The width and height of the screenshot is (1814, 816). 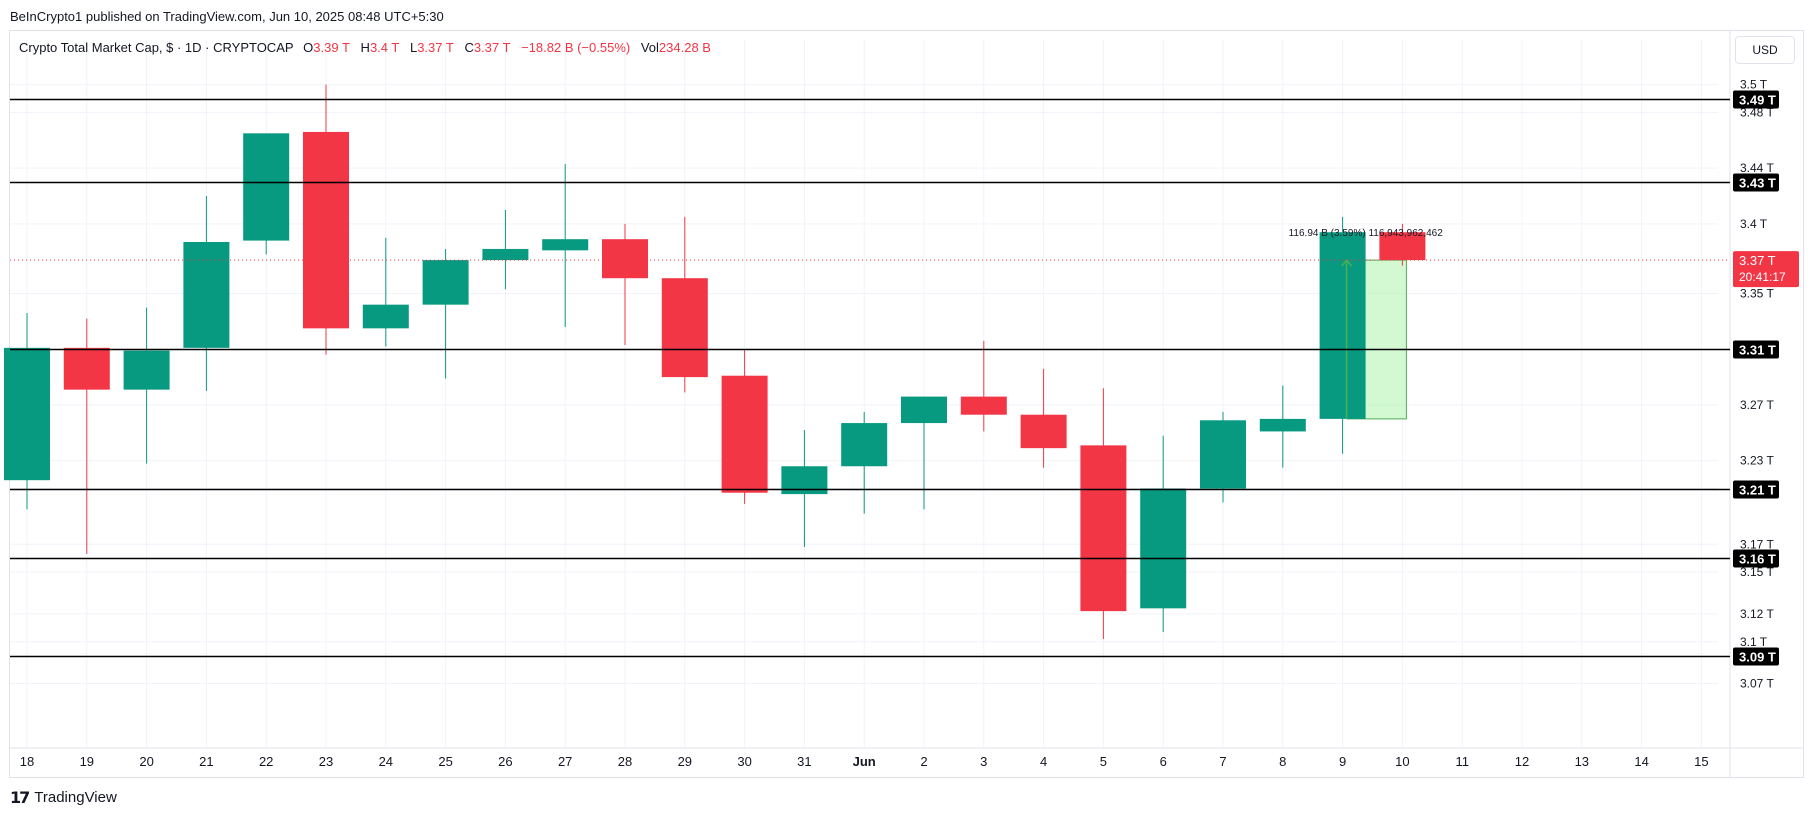 What do you see at coordinates (1582, 761) in the screenshot?
I see `x-tick-label: 13` at bounding box center [1582, 761].